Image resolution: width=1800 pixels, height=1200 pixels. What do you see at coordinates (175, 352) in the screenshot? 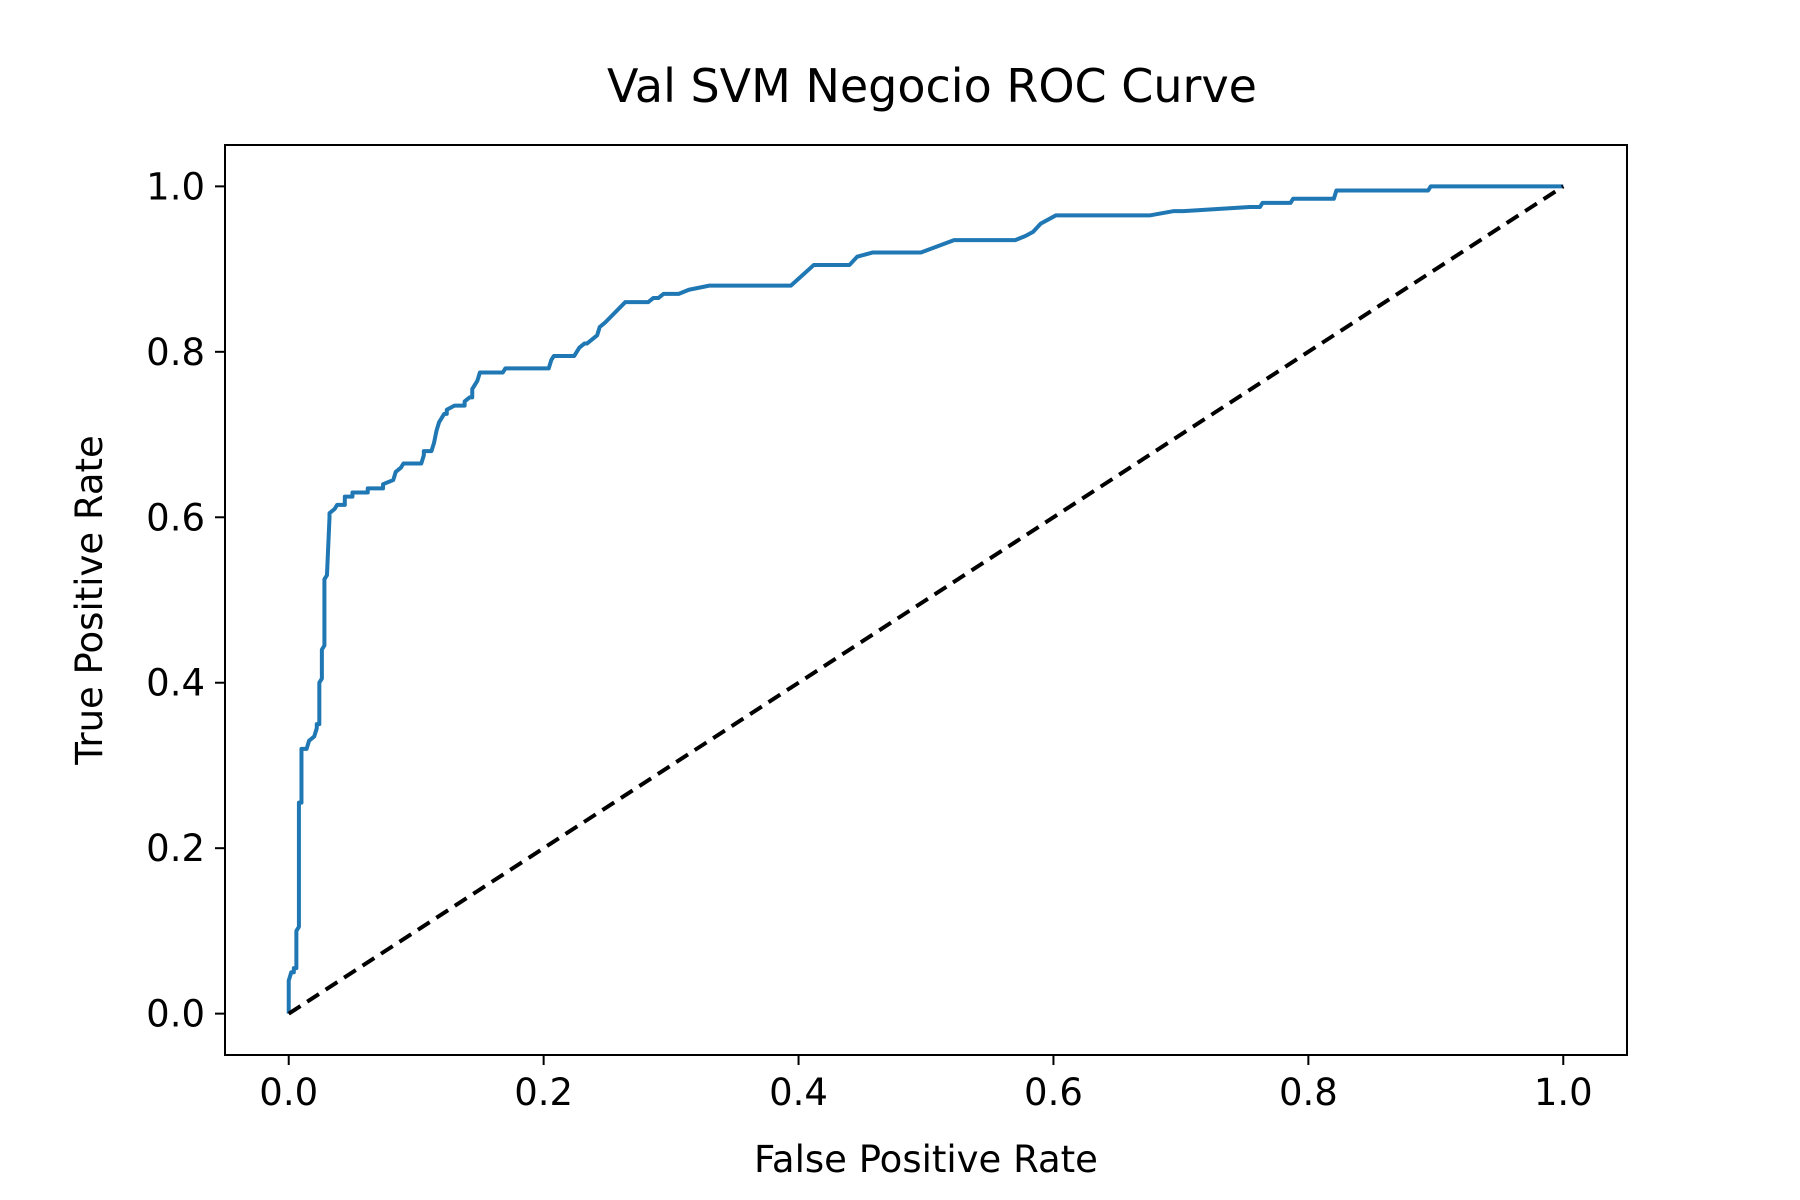
I see `y-tick-label: 0.8` at bounding box center [175, 352].